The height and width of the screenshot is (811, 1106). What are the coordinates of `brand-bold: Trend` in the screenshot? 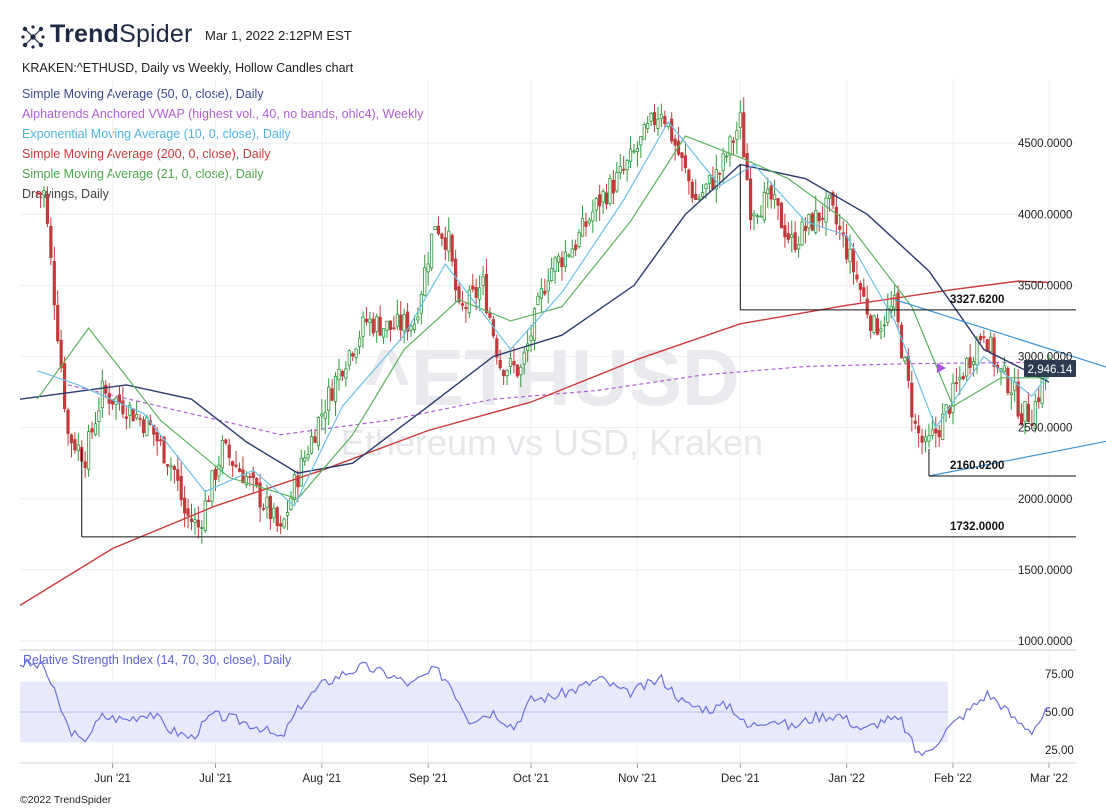 It's located at (85, 34).